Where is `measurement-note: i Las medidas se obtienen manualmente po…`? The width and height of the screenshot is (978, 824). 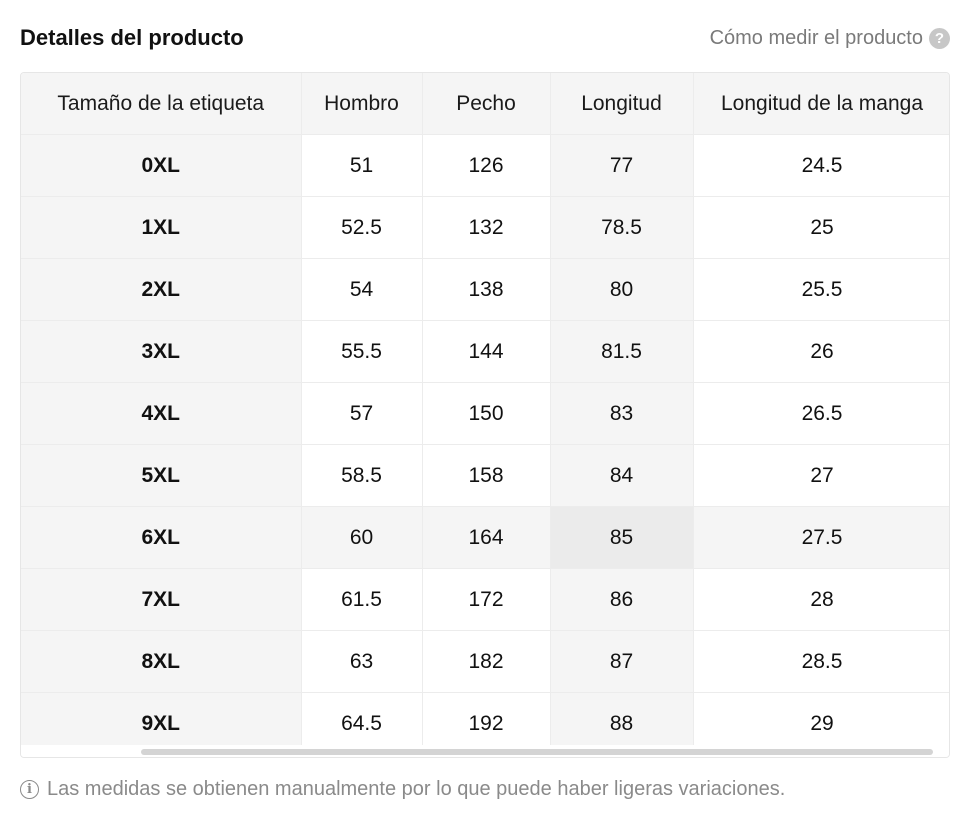
measurement-note: i Las medidas se obtienen manualmente po… is located at coordinates (402, 789).